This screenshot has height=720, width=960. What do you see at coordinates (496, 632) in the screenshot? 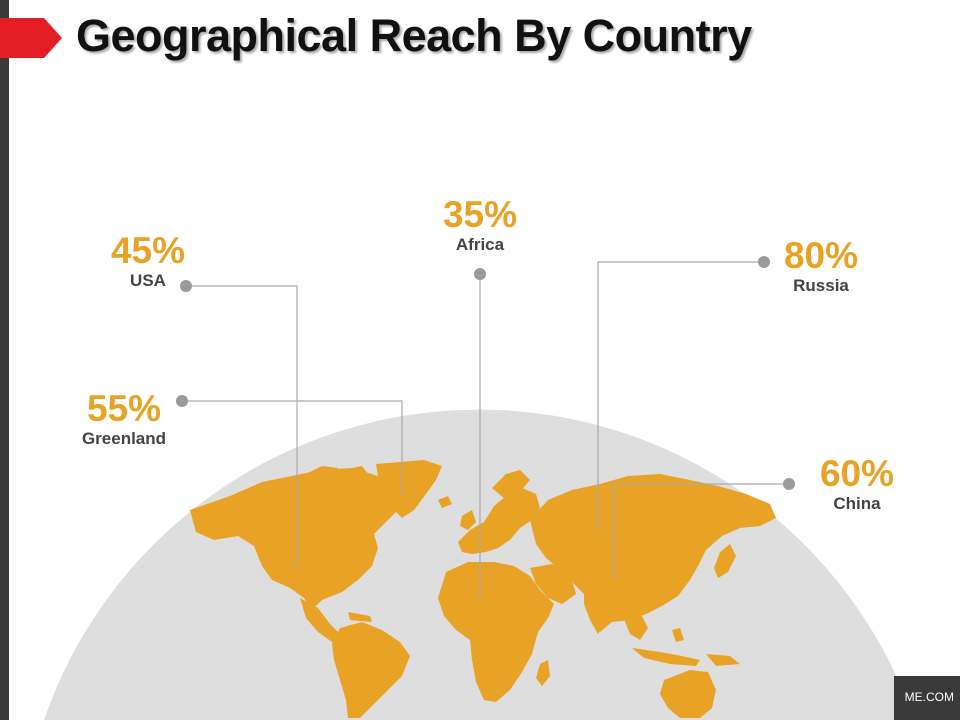
I see `africa-shape` at bounding box center [496, 632].